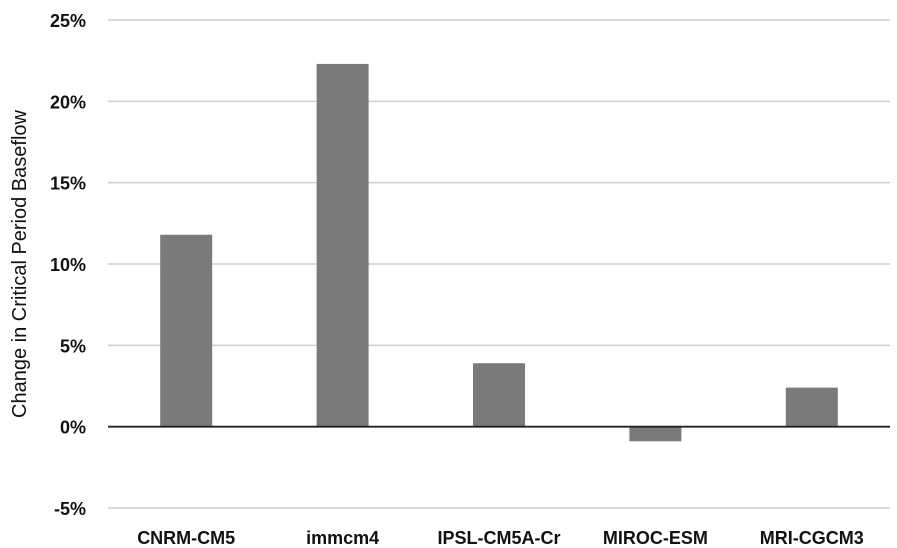 Image resolution: width=897 pixels, height=548 pixels. What do you see at coordinates (812, 538) in the screenshot?
I see `x-category-label: MRI-CGCM3` at bounding box center [812, 538].